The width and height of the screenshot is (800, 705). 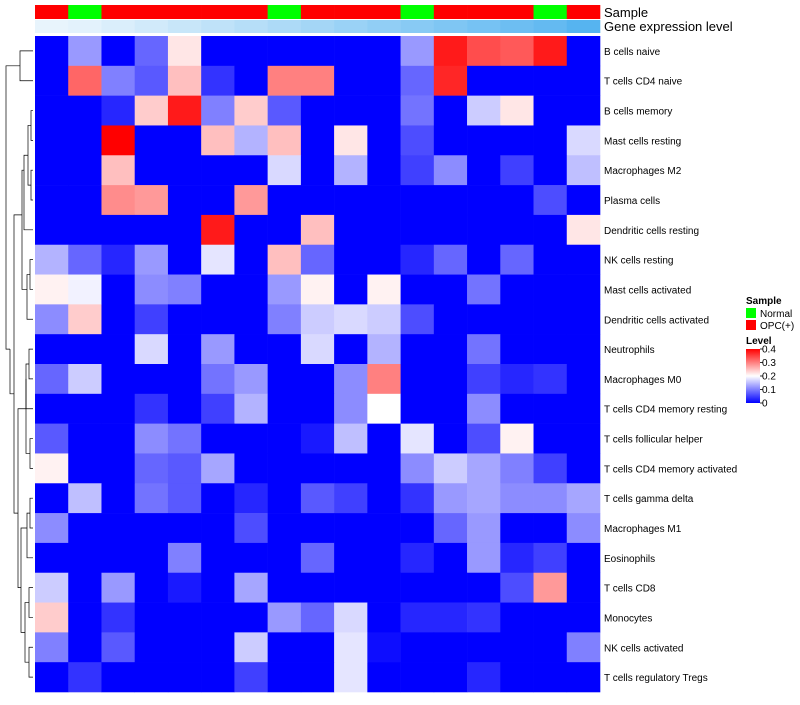 I want to click on legend-sample-title: Sample, so click(x=764, y=301).